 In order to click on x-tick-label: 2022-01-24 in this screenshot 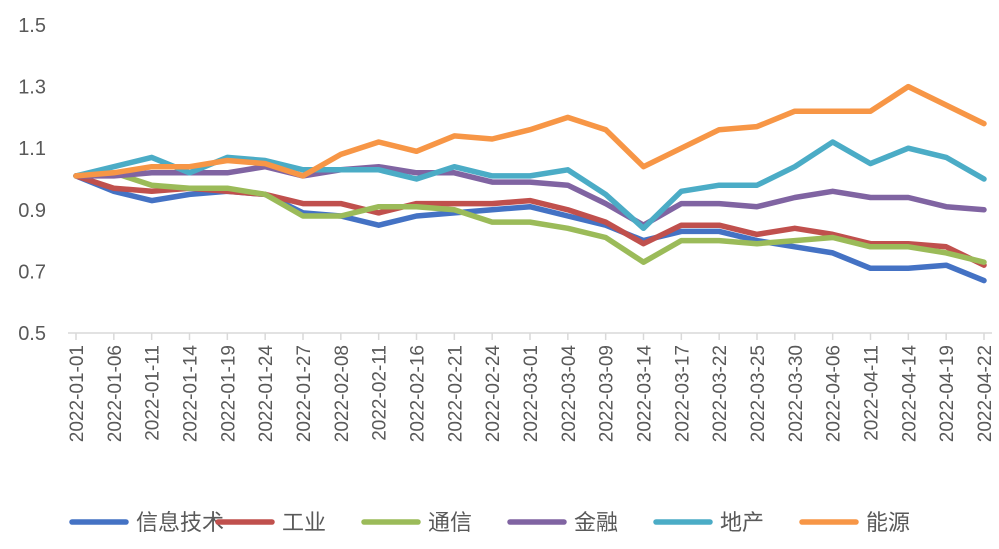, I will do `click(266, 394)`.